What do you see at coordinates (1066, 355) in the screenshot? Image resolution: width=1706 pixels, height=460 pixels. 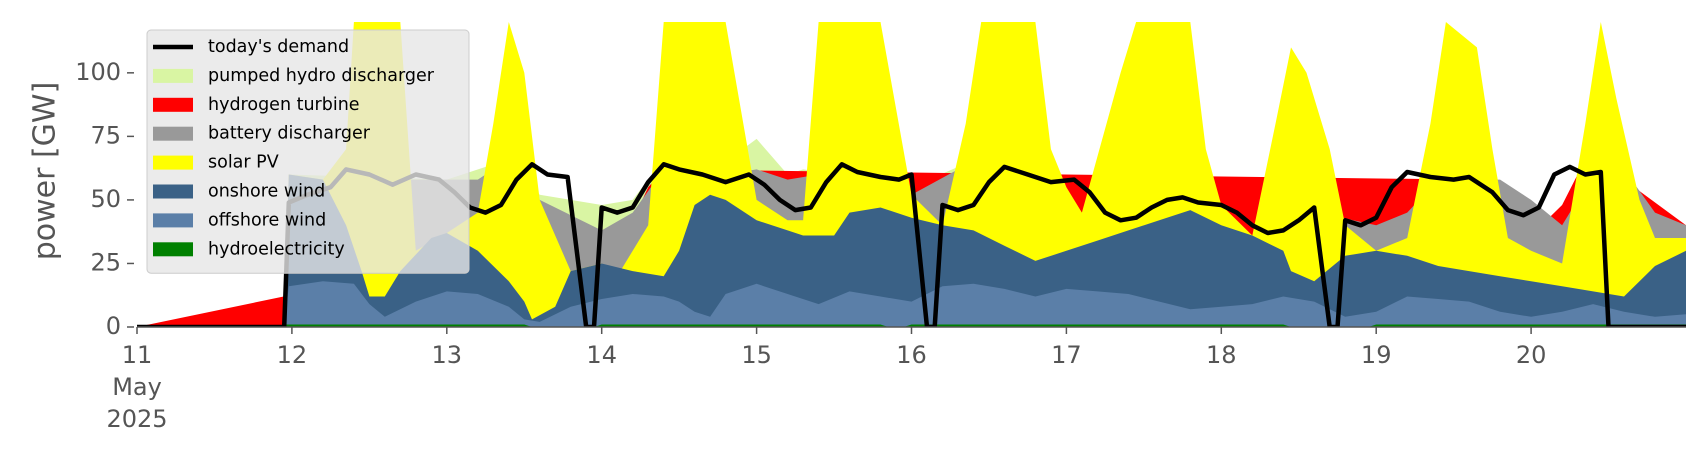 I see `x-tick-label: 17` at bounding box center [1066, 355].